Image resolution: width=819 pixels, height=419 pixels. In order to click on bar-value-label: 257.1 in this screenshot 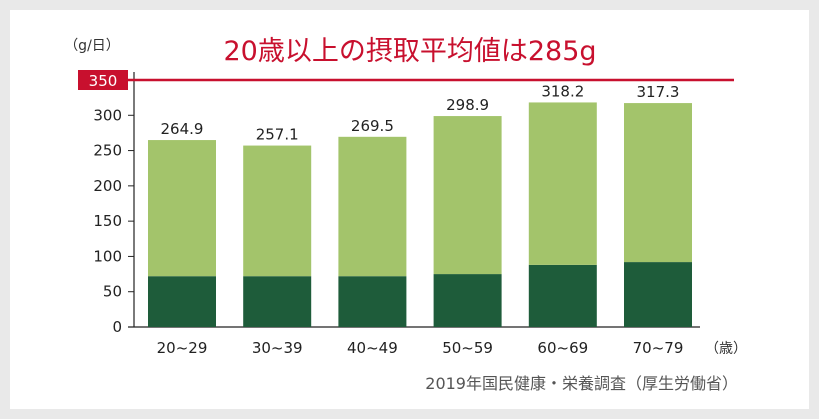, I will do `click(277, 135)`.